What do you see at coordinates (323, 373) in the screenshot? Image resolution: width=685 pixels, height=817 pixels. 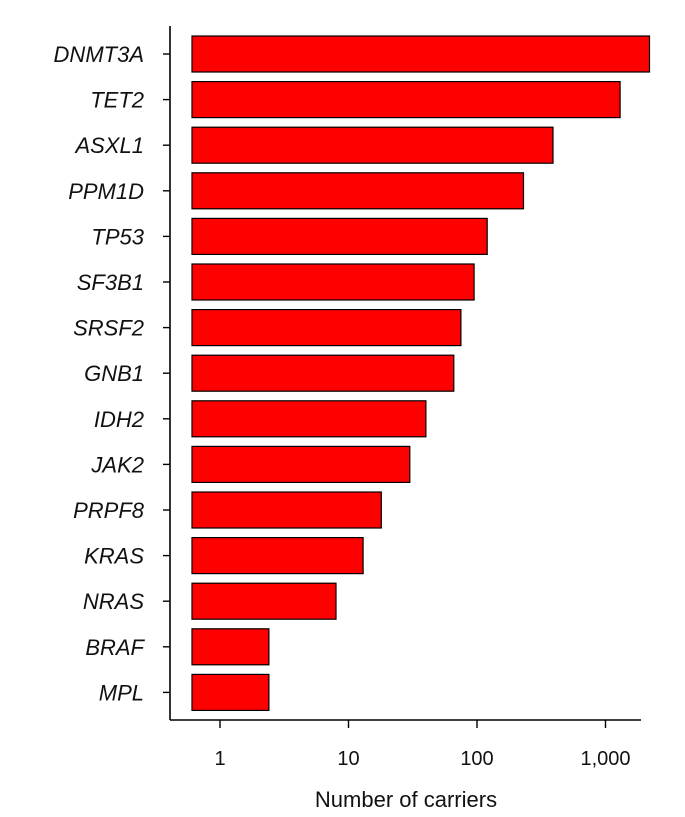 I see `bar-gnb1` at bounding box center [323, 373].